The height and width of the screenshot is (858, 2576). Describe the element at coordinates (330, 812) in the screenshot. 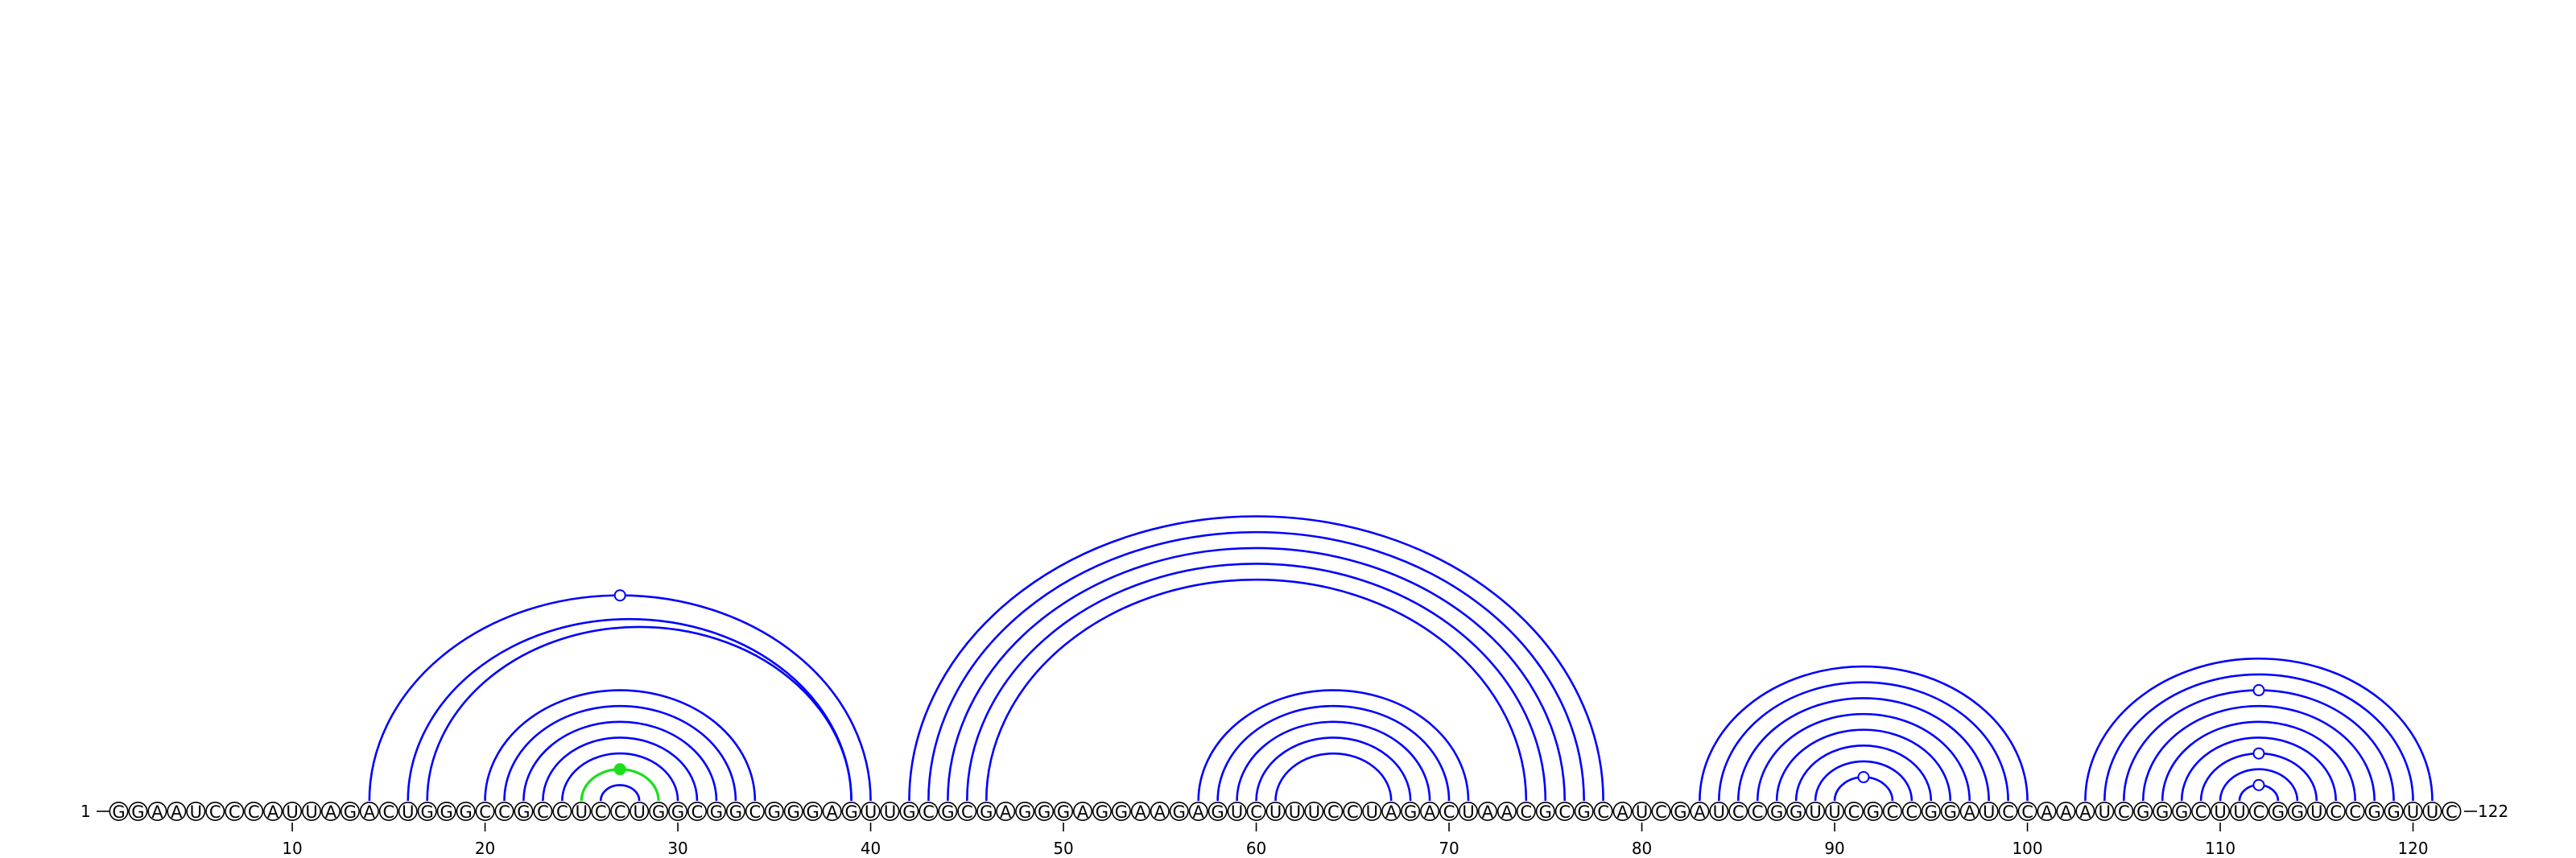

I see `nucleotide-12: A` at that location.